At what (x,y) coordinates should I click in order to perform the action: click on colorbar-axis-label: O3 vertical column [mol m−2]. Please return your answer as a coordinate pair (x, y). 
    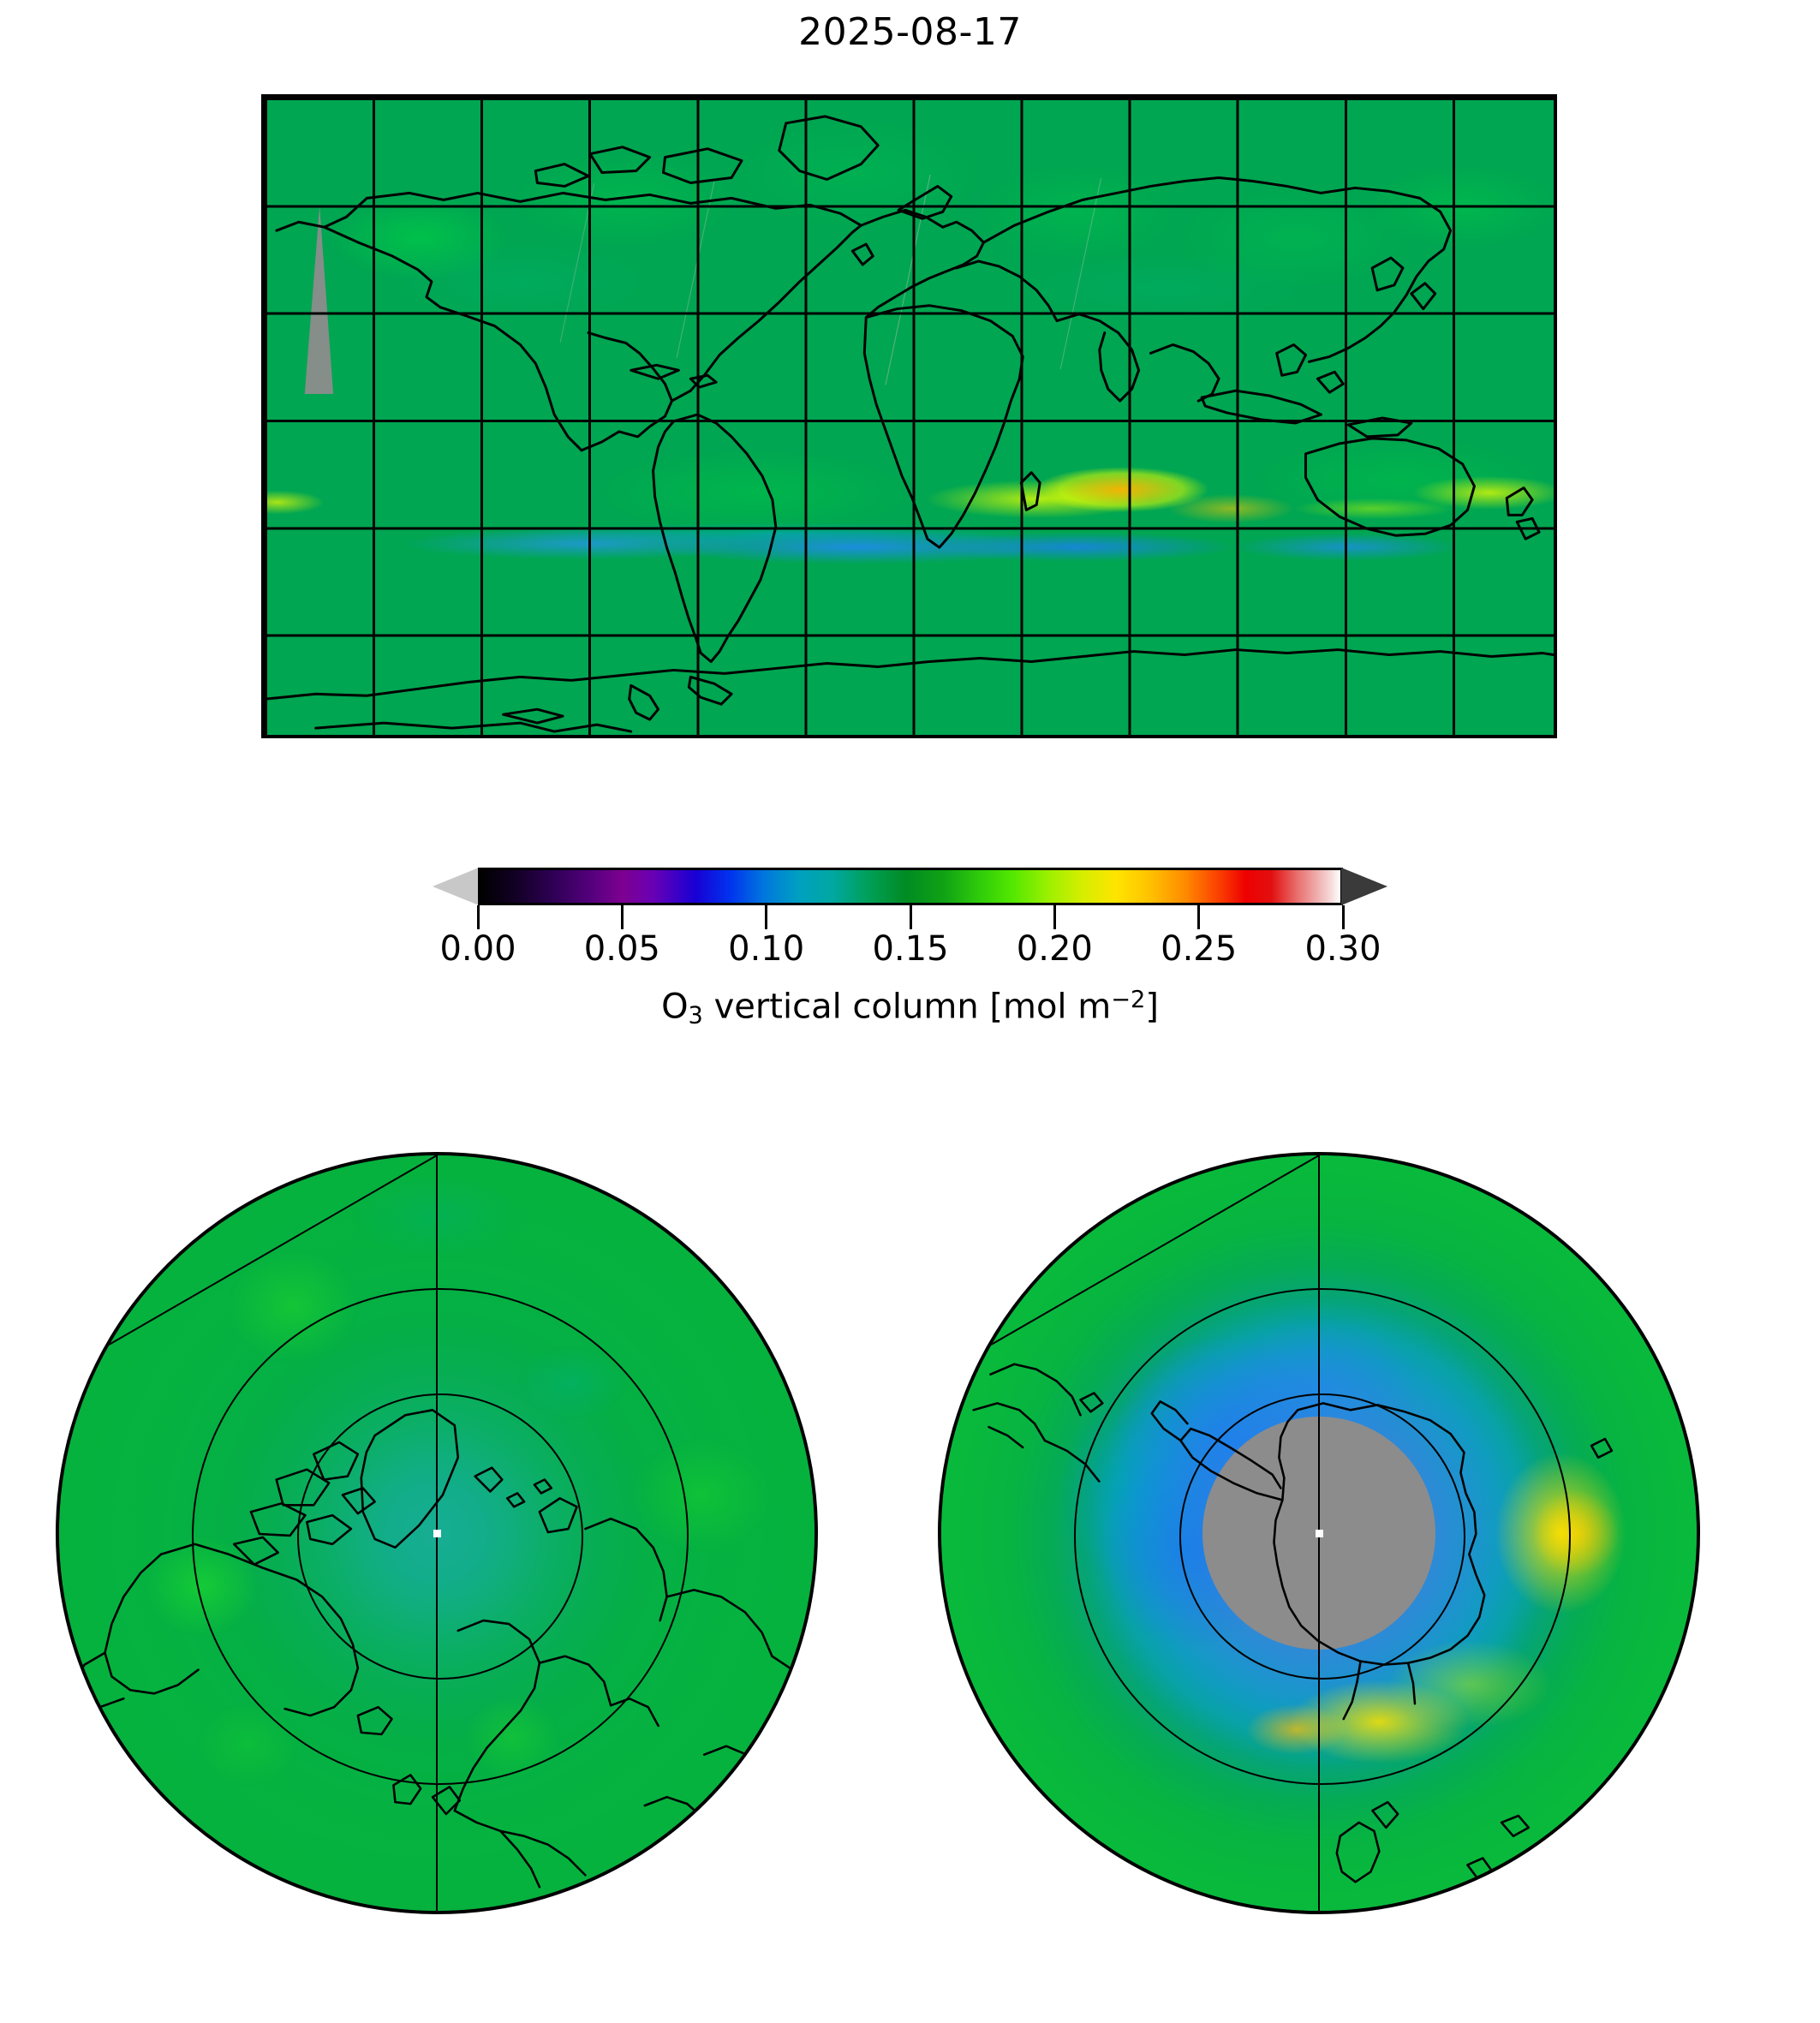
    Looking at the image, I should click on (910, 1008).